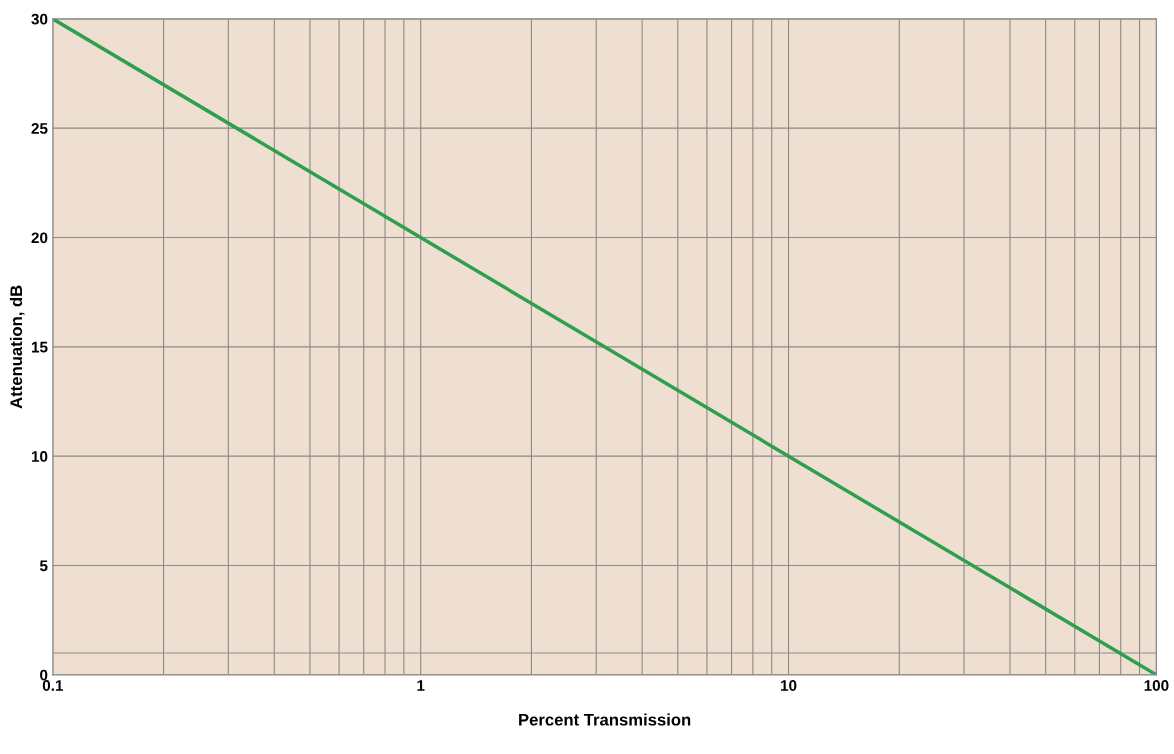  Describe the element at coordinates (43, 566) in the screenshot. I see `y-tick-label: 5` at that location.